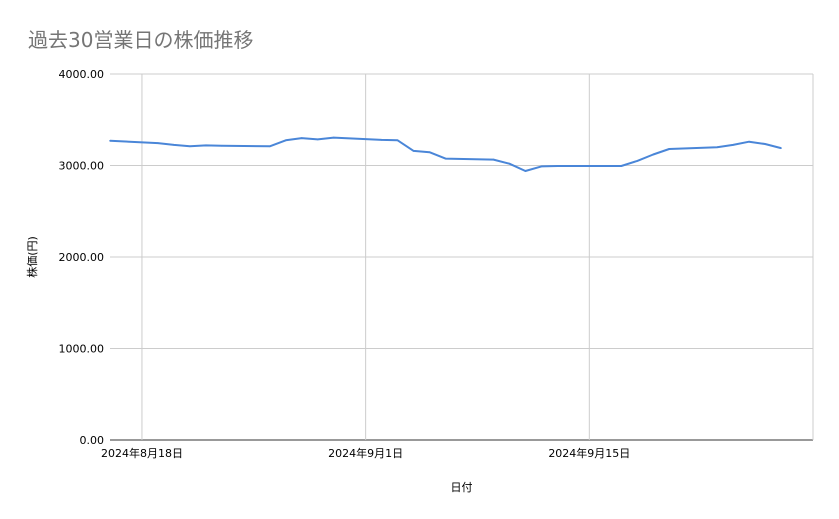 The width and height of the screenshot is (839, 519). What do you see at coordinates (365, 453) in the screenshot?
I see `x-tick-label: 2024年9月1日` at bounding box center [365, 453].